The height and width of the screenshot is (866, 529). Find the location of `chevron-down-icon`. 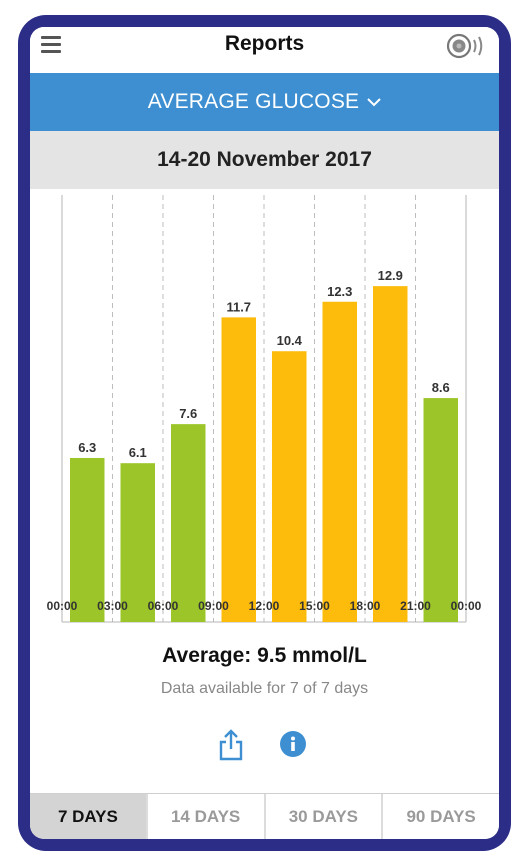

chevron-down-icon is located at coordinates (374, 102).